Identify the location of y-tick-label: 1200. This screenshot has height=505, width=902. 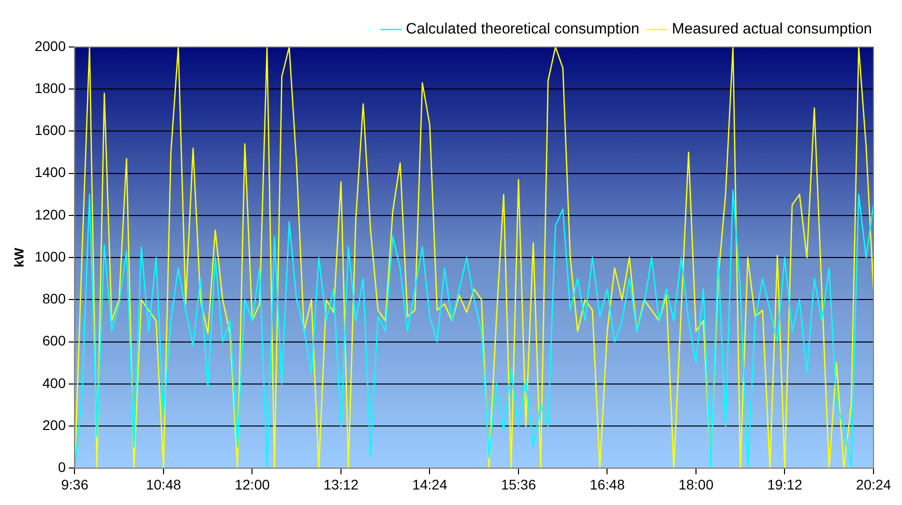
(50, 214).